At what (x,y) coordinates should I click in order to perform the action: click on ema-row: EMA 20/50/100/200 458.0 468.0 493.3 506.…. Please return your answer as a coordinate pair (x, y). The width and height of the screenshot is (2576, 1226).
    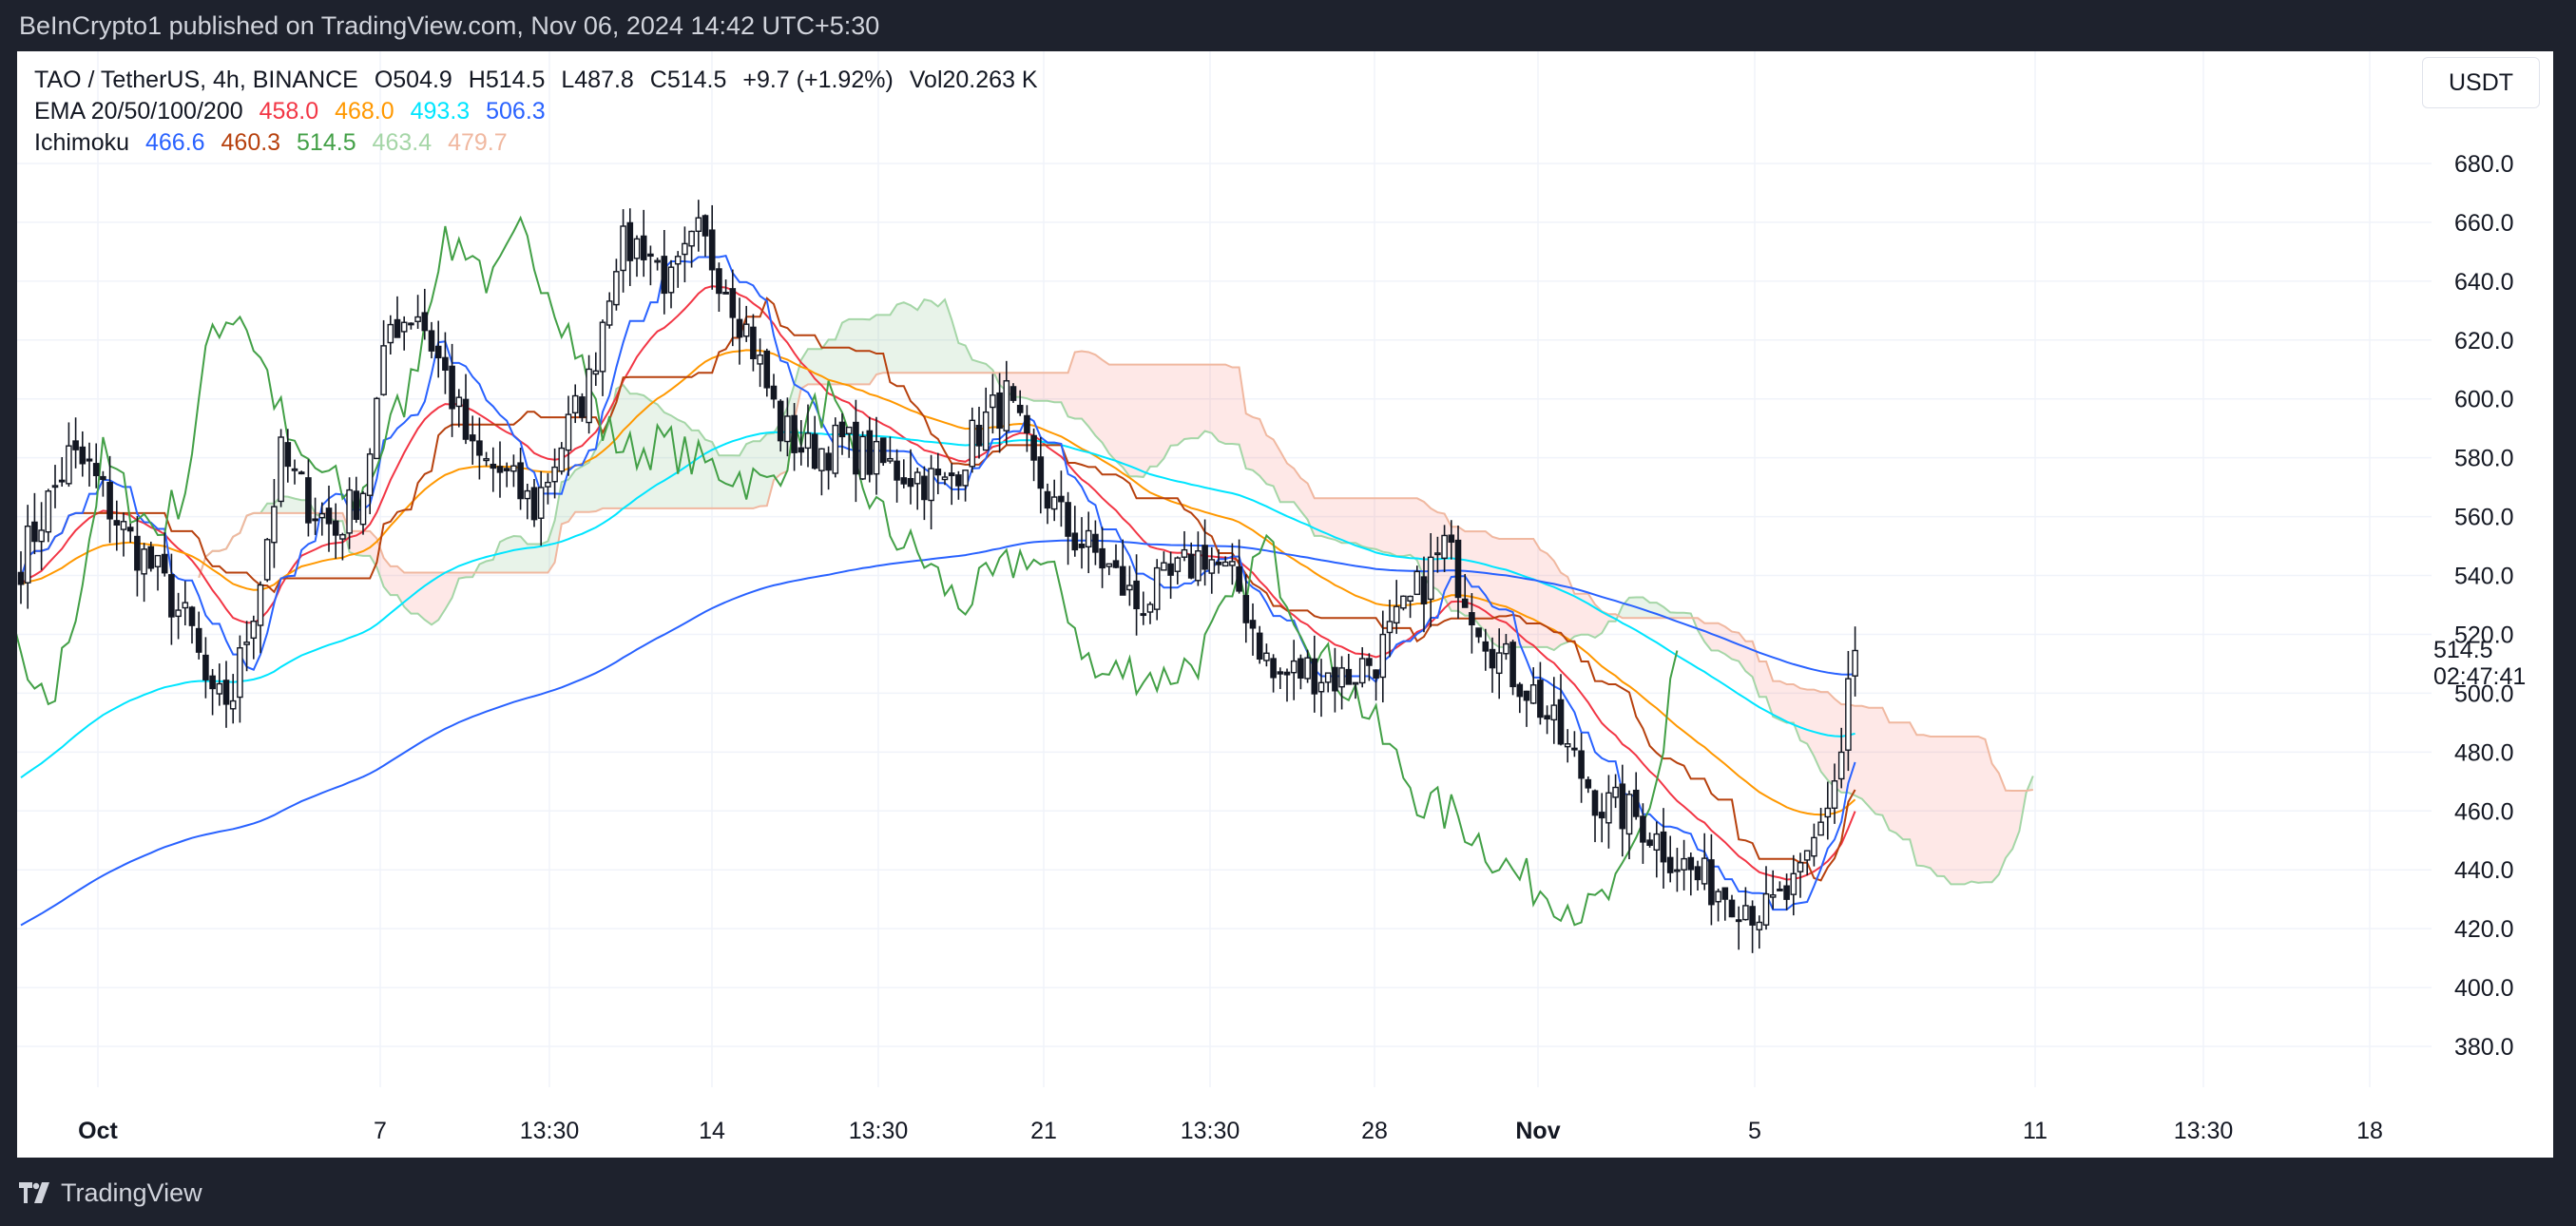
    Looking at the image, I should click on (536, 112).